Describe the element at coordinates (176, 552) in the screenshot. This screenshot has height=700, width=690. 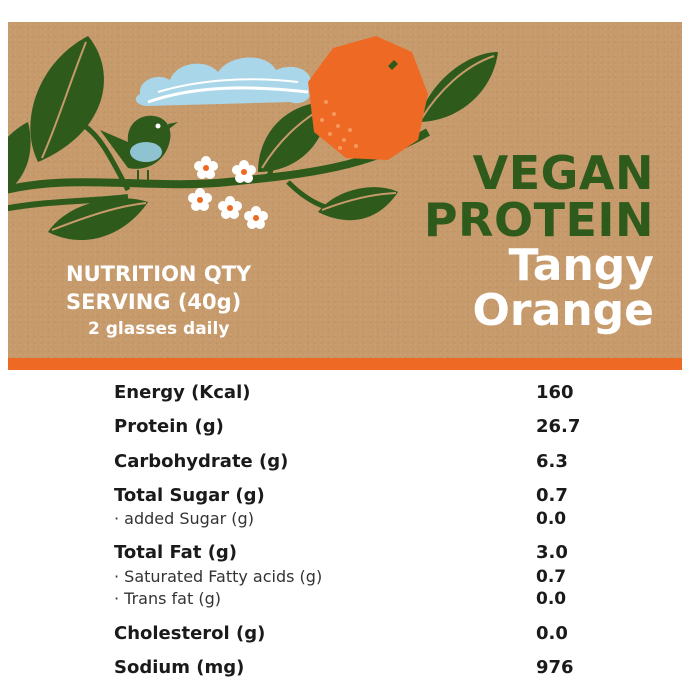
I see `nutrient-name: Total Fat (g)` at that location.